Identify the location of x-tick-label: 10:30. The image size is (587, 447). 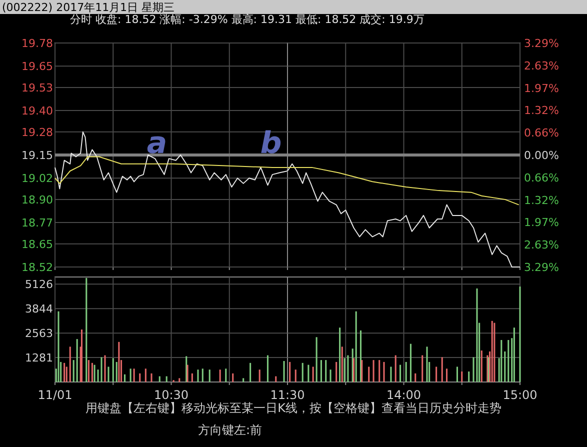
(171, 395).